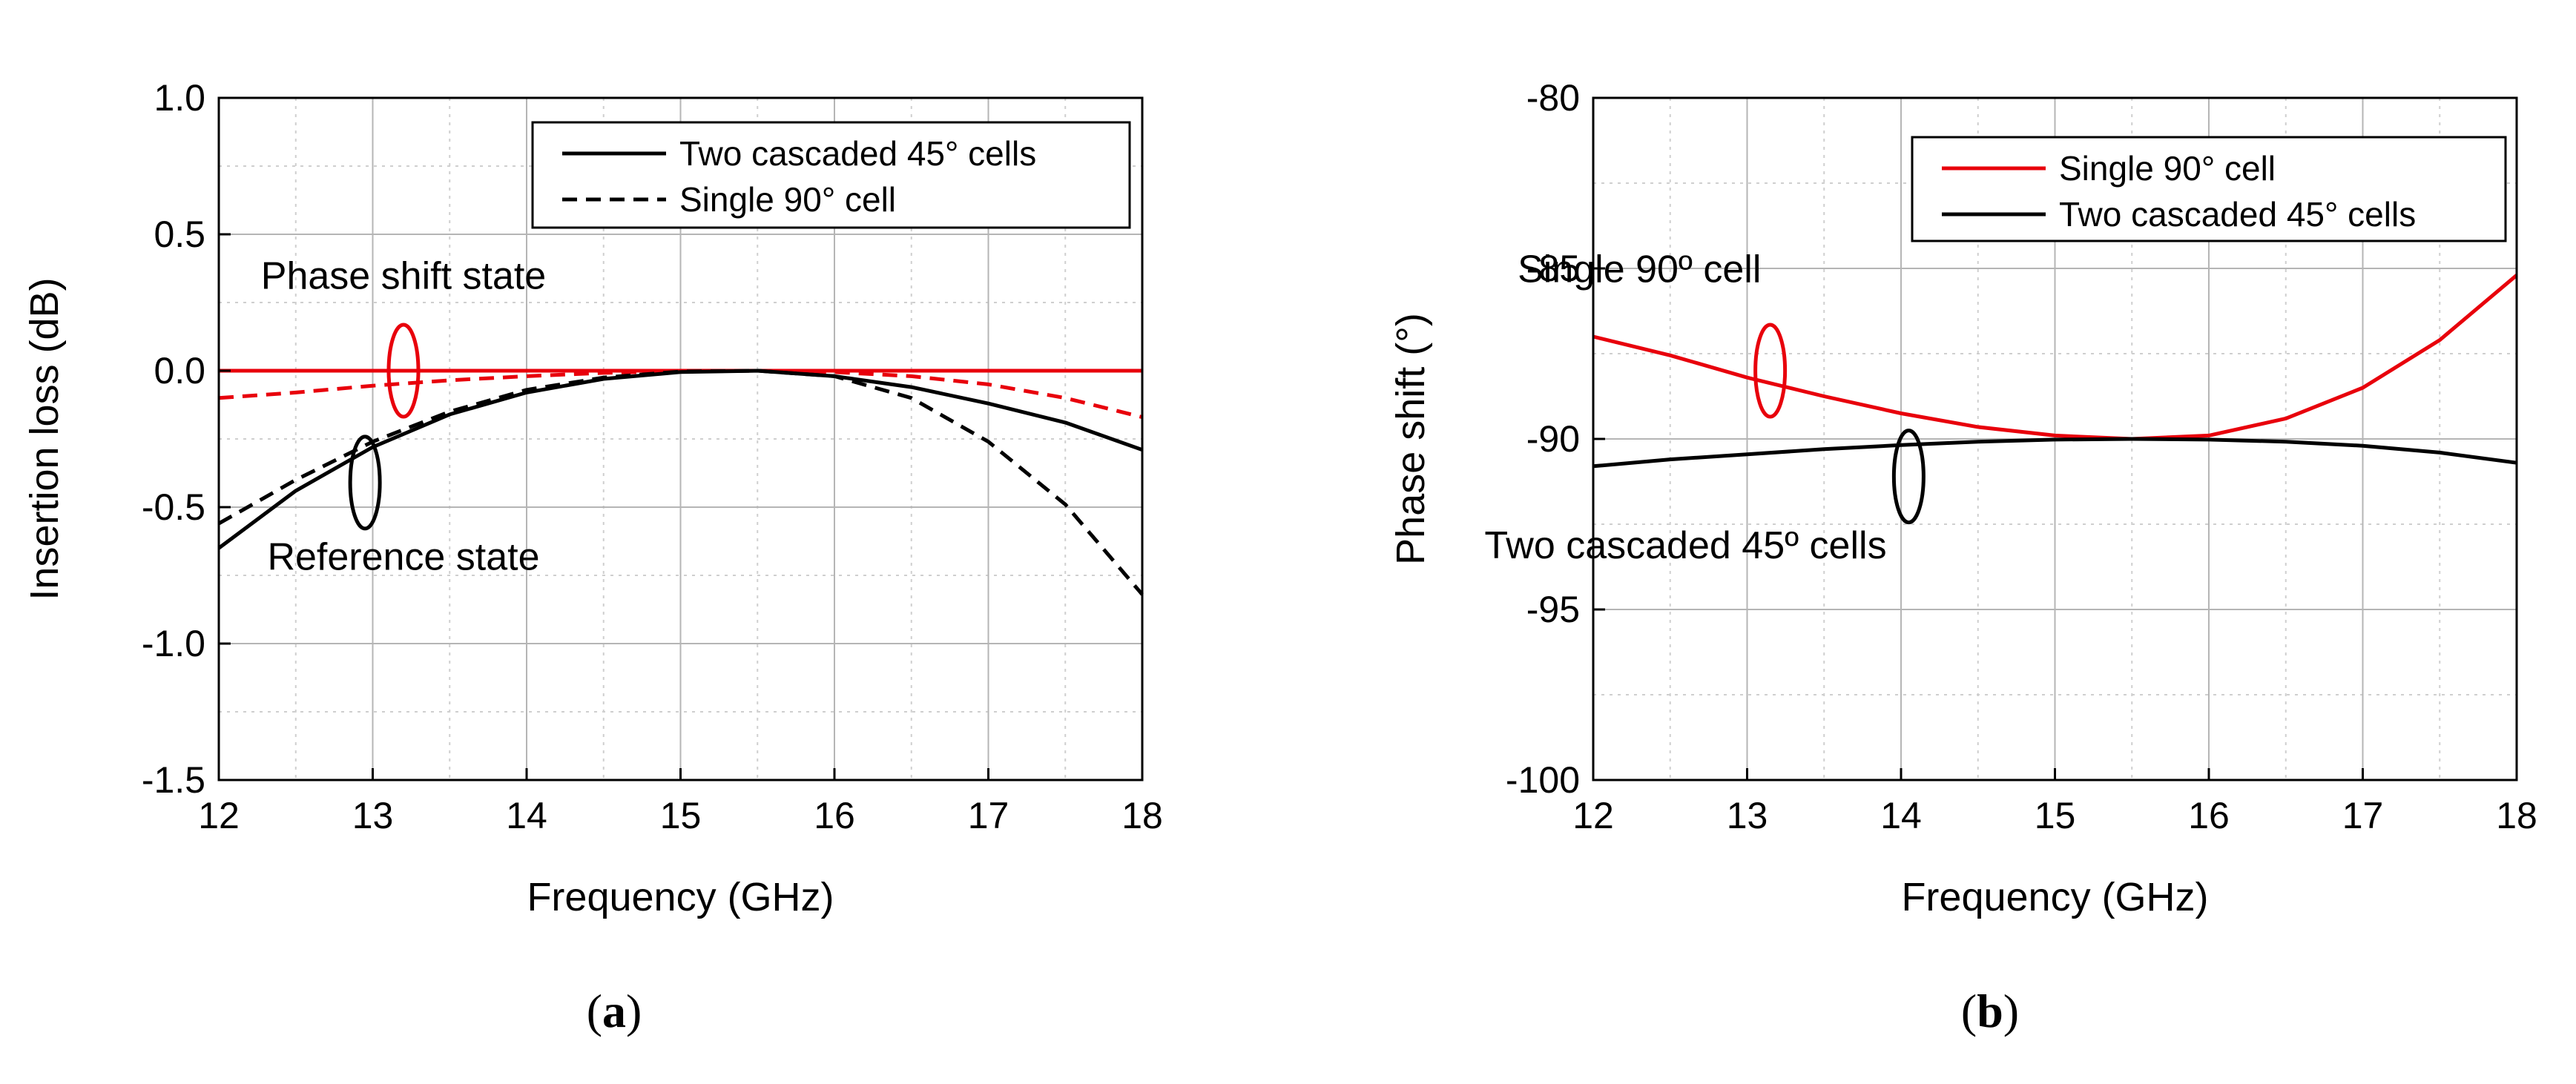  What do you see at coordinates (1553, 439) in the screenshot?
I see `y-tick-label: -90` at bounding box center [1553, 439].